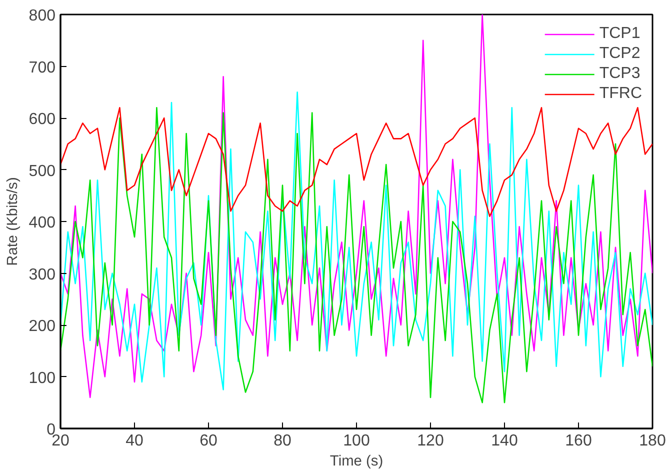  Describe the element at coordinates (135, 441) in the screenshot. I see `x-tick-label: 40` at that location.